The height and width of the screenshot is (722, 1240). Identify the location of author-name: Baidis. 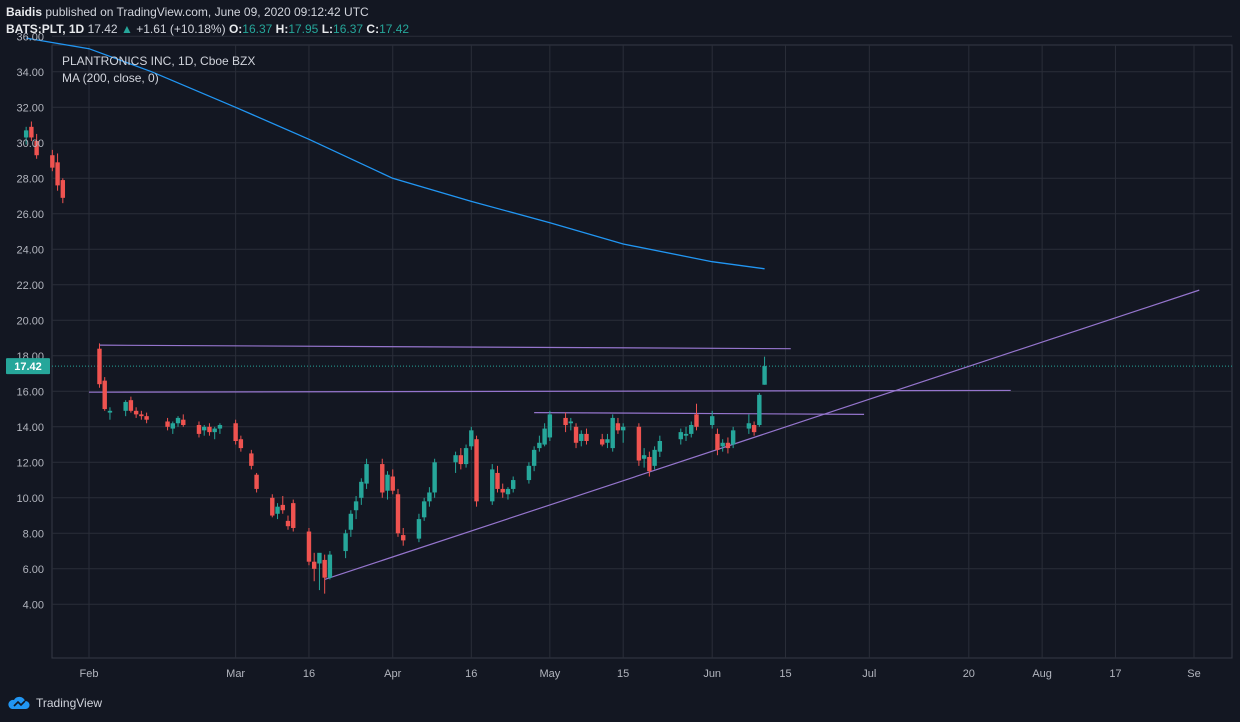
(24, 12).